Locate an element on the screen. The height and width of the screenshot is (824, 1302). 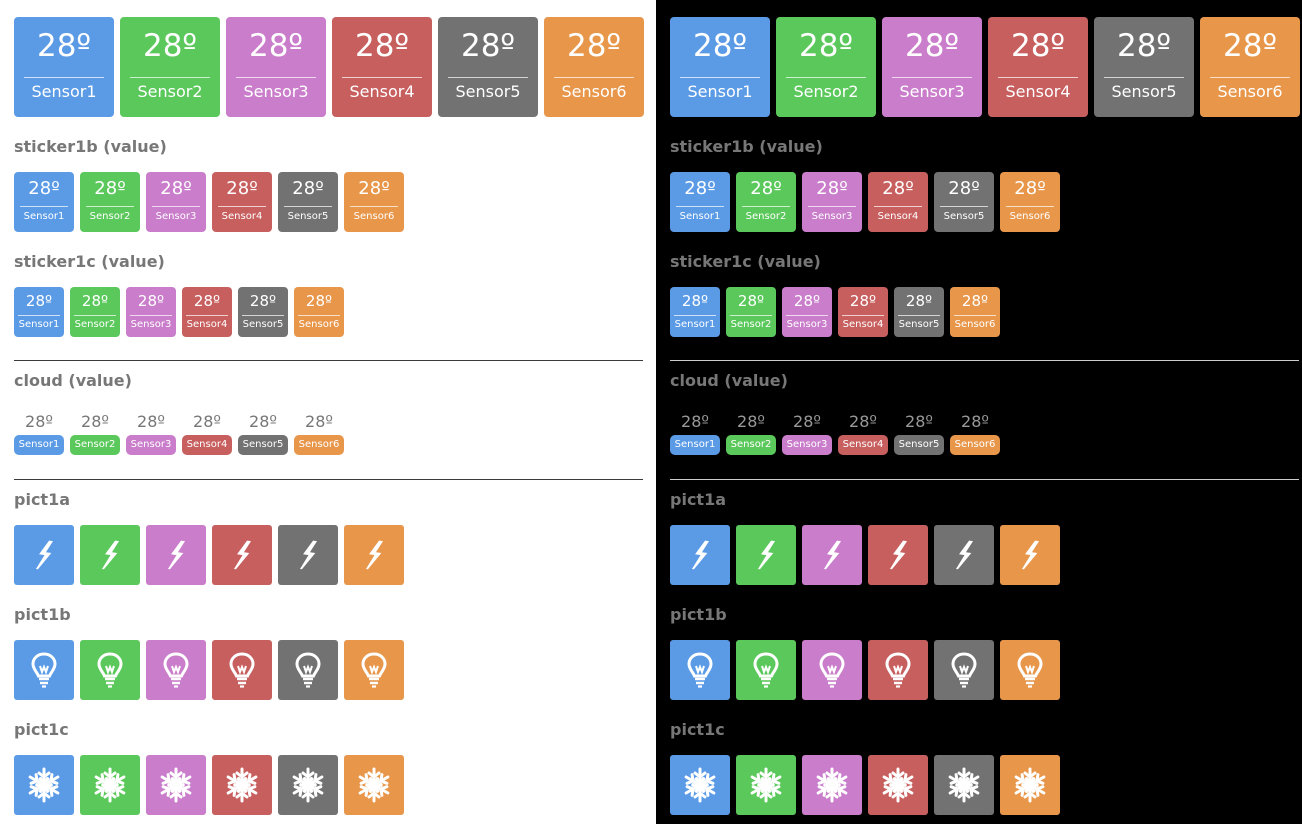
sticker1b-heading: sticker1b (value) is located at coordinates (746, 146).